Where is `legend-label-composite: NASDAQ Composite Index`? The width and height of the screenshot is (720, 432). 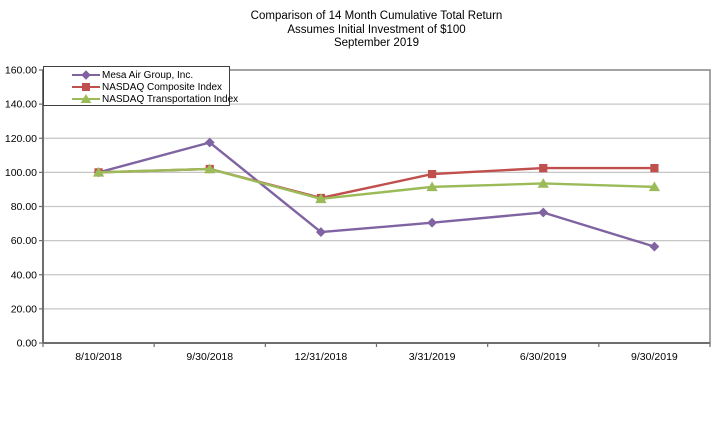
legend-label-composite: NASDAQ Composite Index is located at coordinates (162, 87).